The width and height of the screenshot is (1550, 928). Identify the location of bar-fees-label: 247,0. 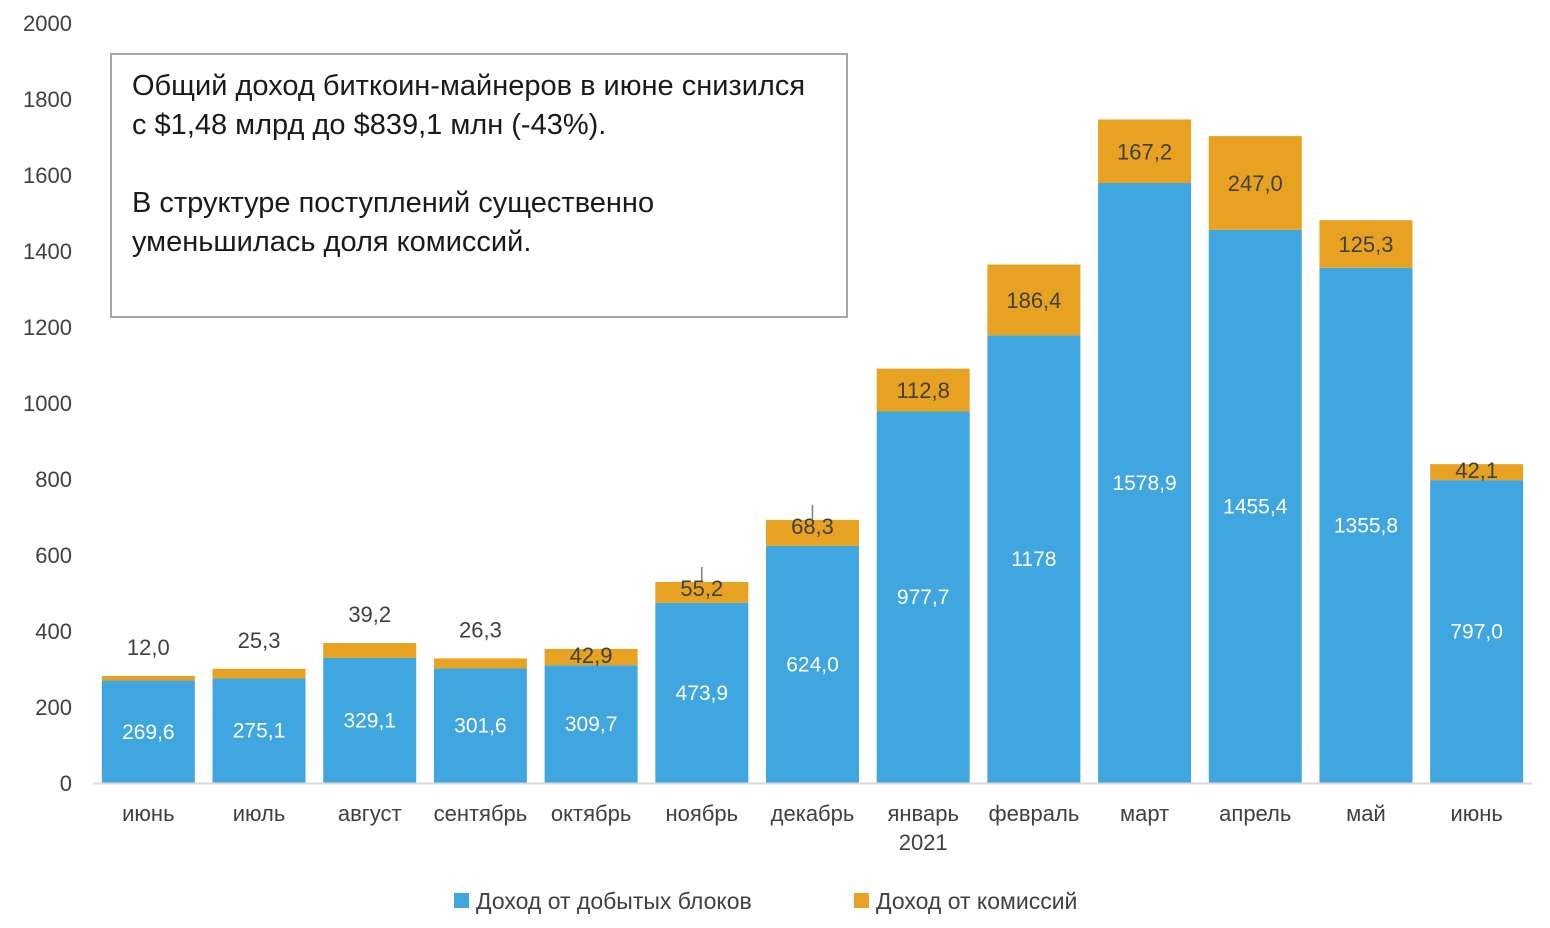
(1255, 183).